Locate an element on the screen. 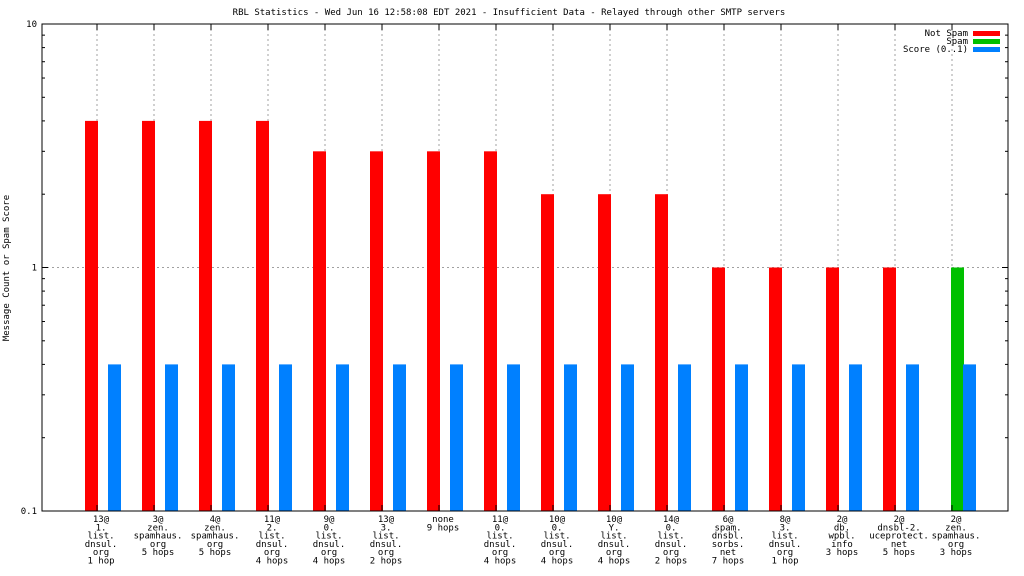 The height and width of the screenshot is (576, 1024). x-tick-label: 3@ zen. spamhaus. org 5 hops is located at coordinates (158, 536).